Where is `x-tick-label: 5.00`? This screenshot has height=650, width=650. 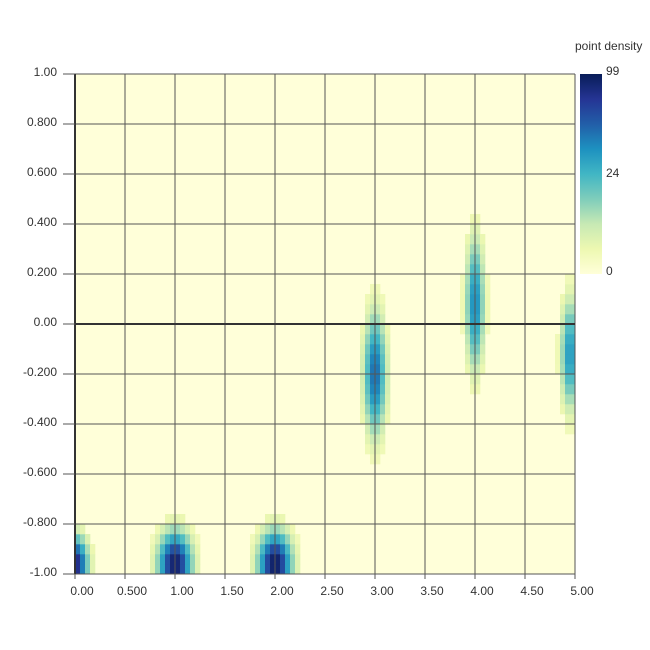 x-tick-label: 5.00 is located at coordinates (582, 591).